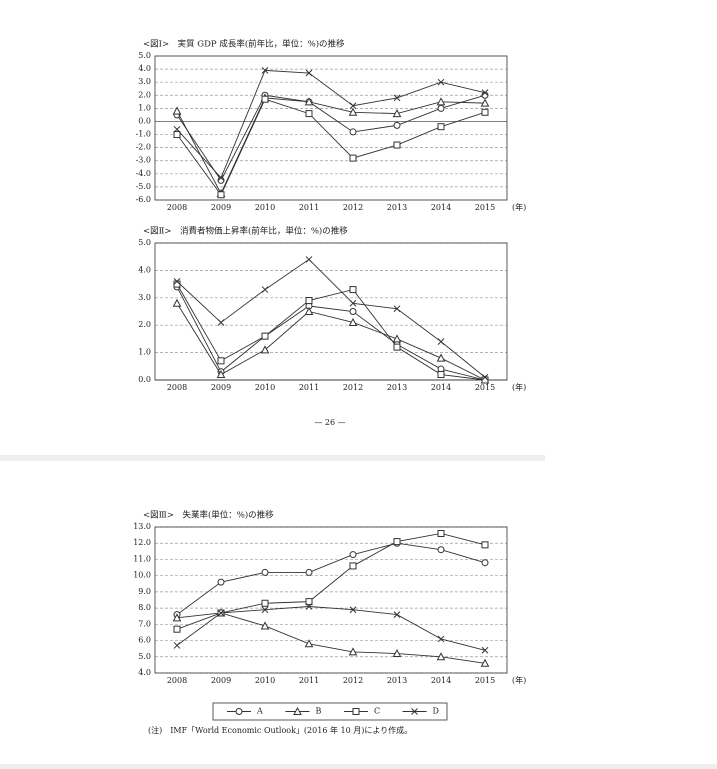 This screenshot has width=717, height=769. I want to click on legend-box, so click(330, 711).